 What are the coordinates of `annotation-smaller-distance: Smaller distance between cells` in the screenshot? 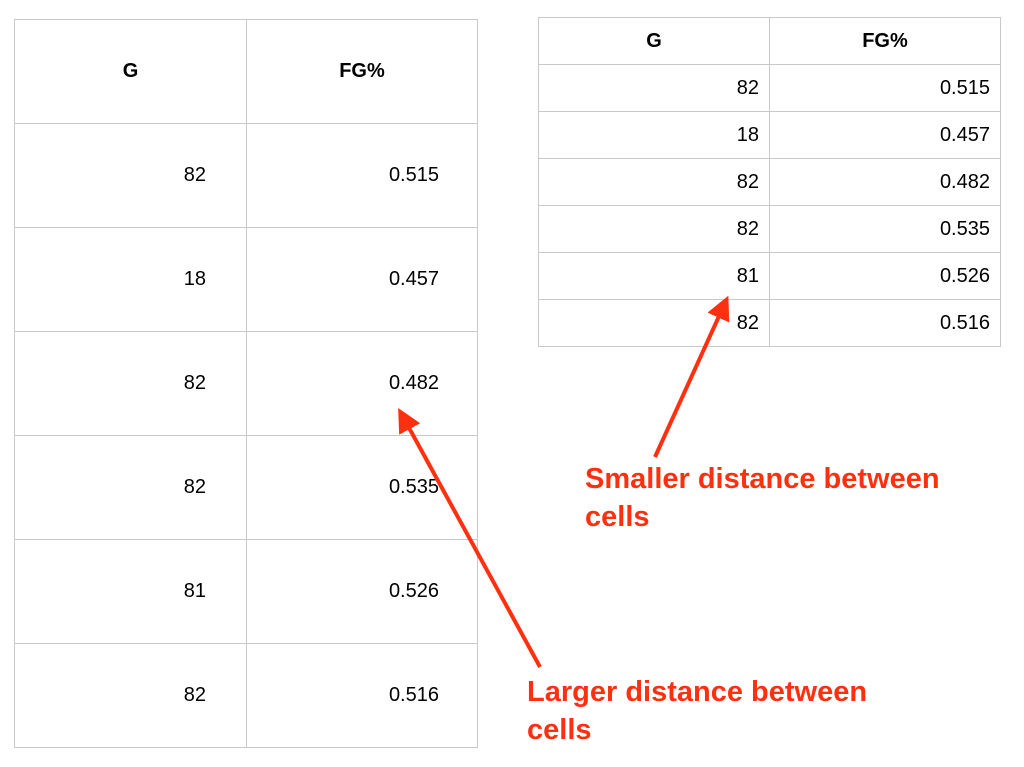 It's located at (795, 498).